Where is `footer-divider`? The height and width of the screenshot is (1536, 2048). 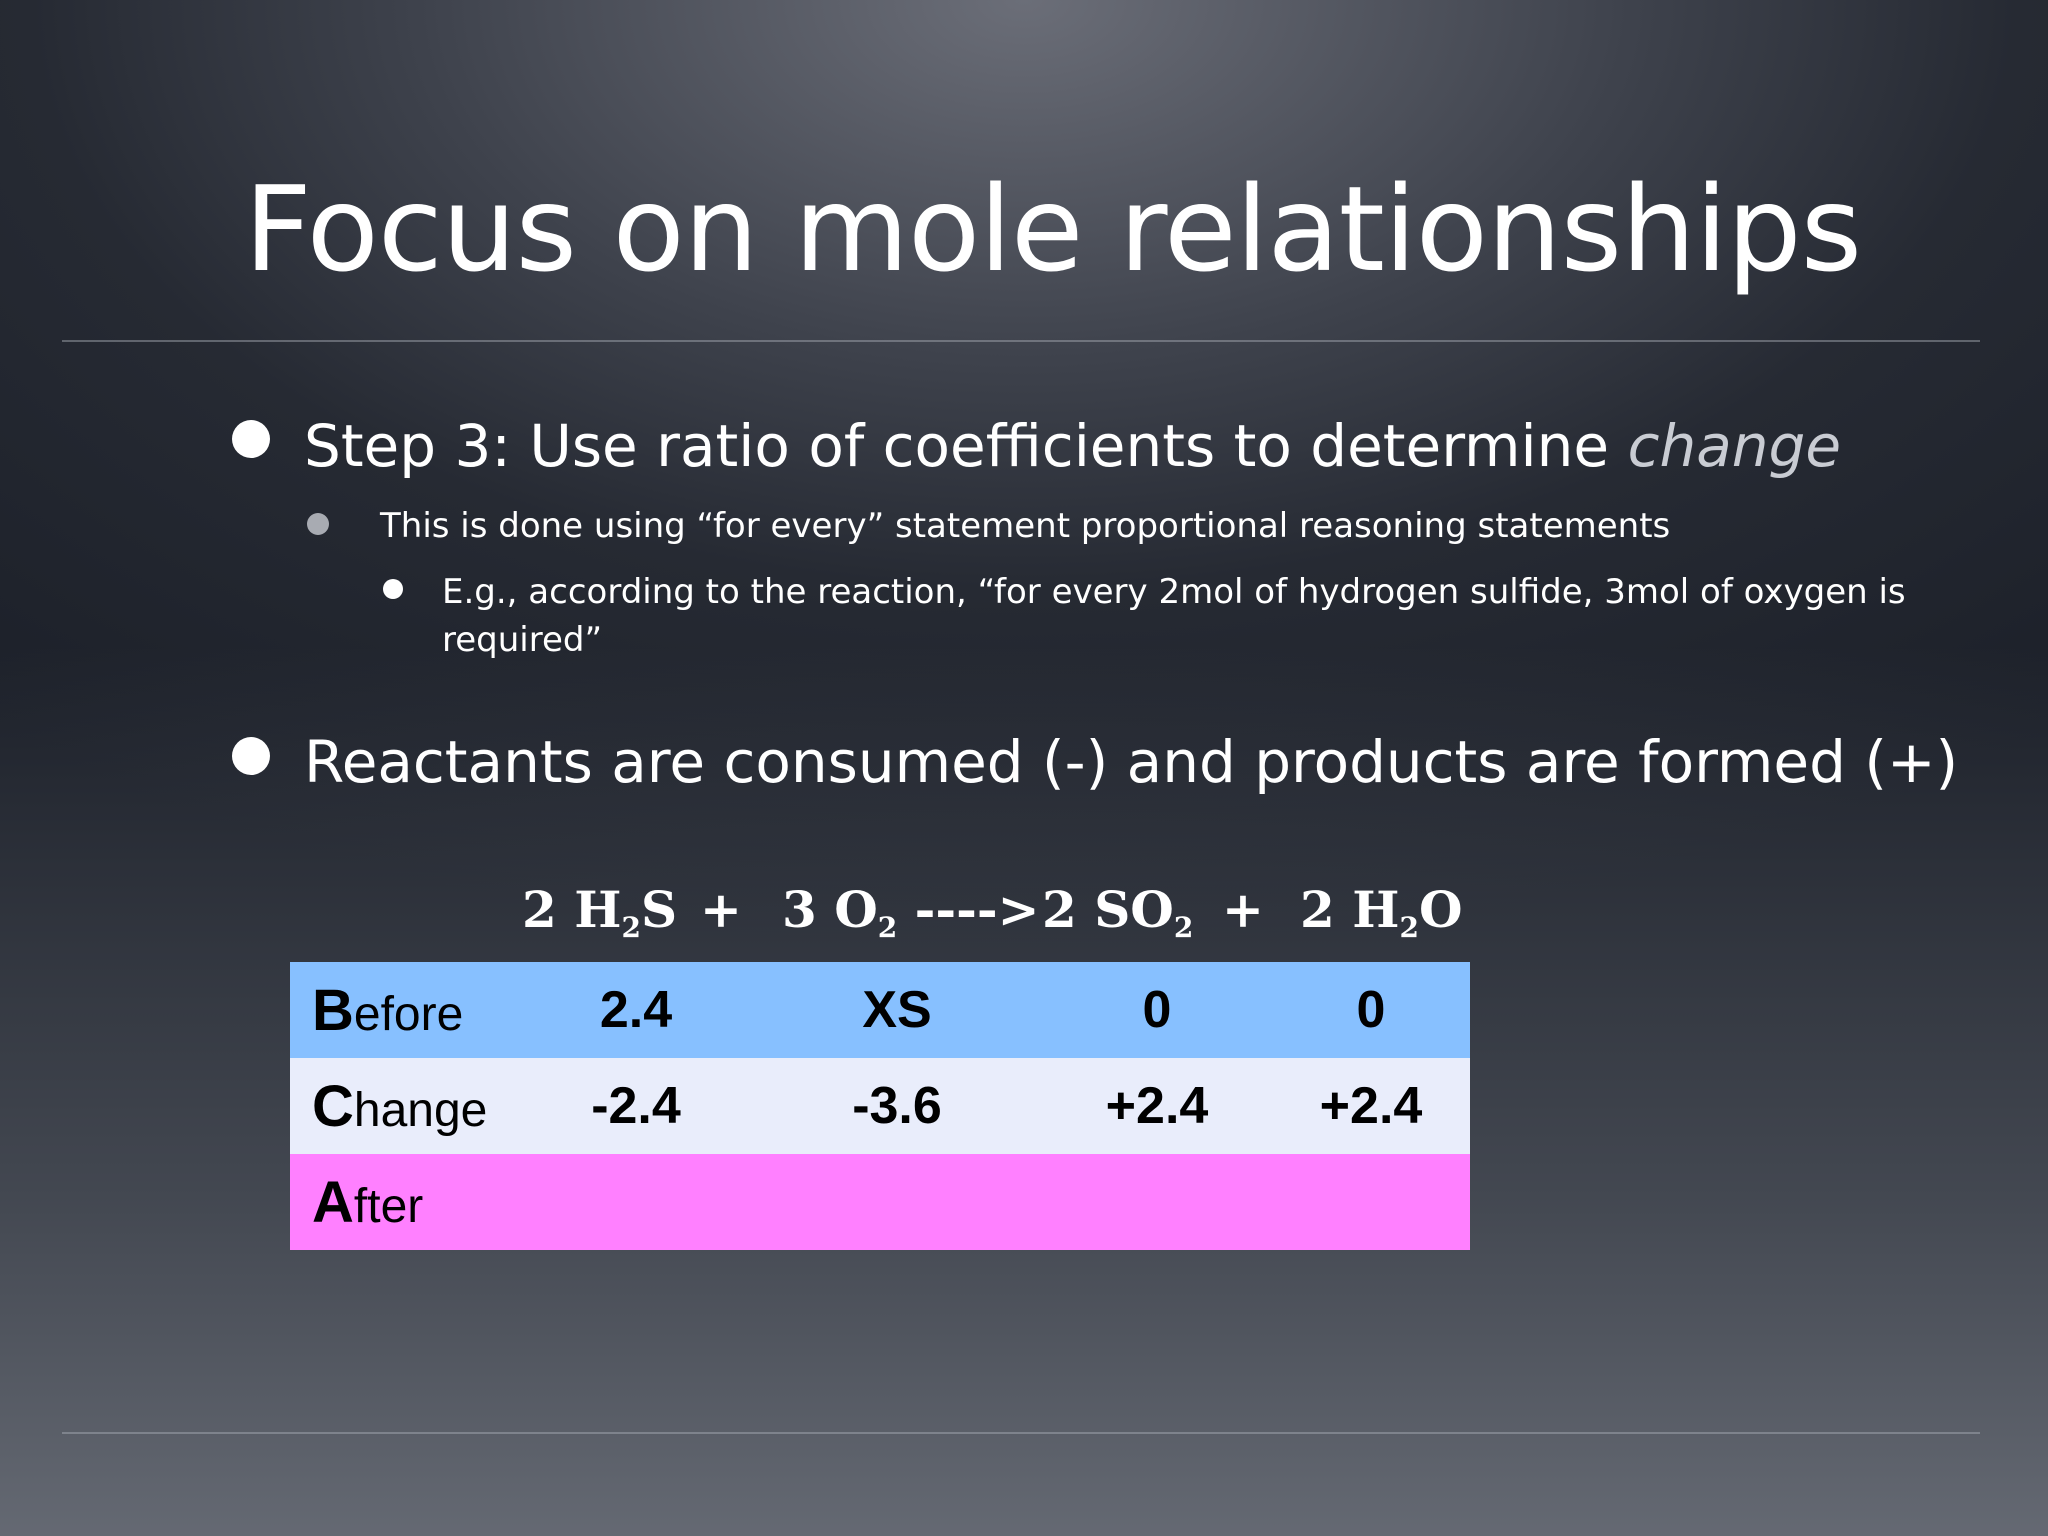
footer-divider is located at coordinates (1021, 1433).